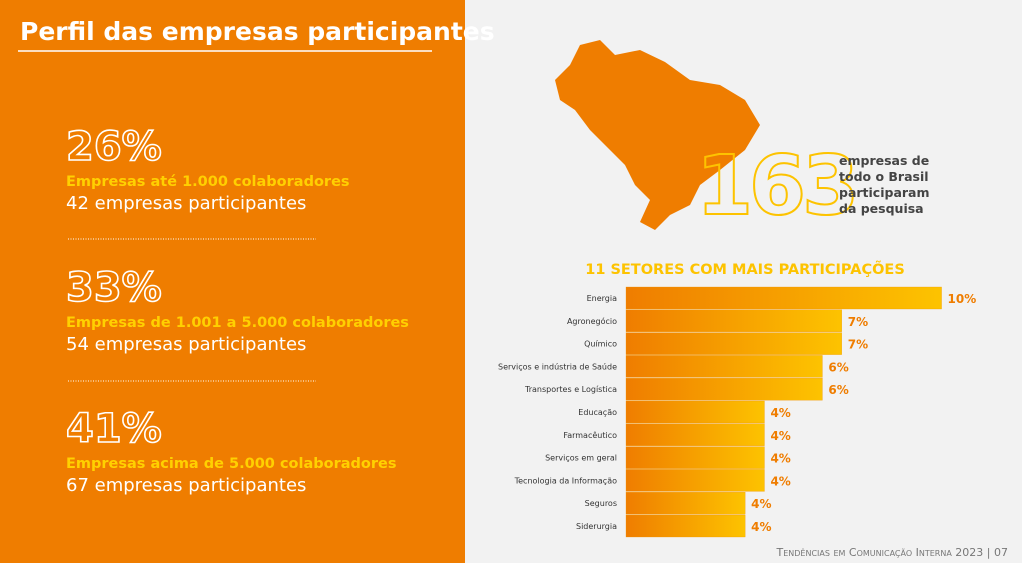 The width and height of the screenshot is (1022, 563). What do you see at coordinates (601, 503) in the screenshot?
I see `category-label: Seguros` at bounding box center [601, 503].